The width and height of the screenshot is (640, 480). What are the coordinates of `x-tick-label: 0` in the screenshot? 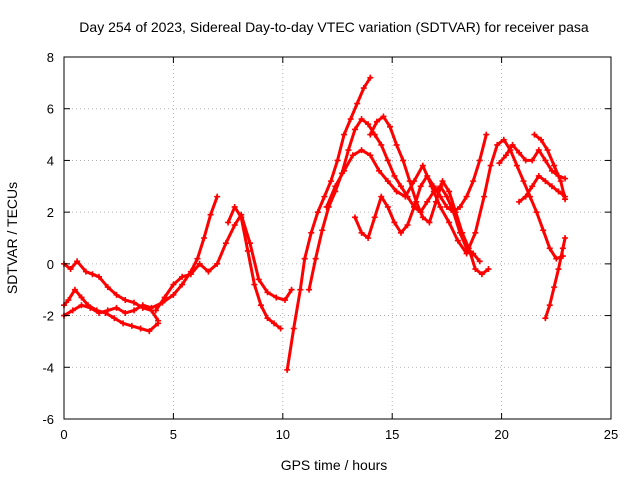 It's located at (63, 434).